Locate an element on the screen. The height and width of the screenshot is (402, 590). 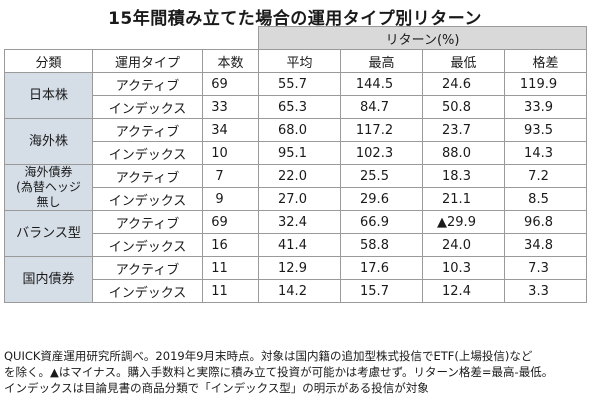
count-cell: 9 is located at coordinates (230, 199).